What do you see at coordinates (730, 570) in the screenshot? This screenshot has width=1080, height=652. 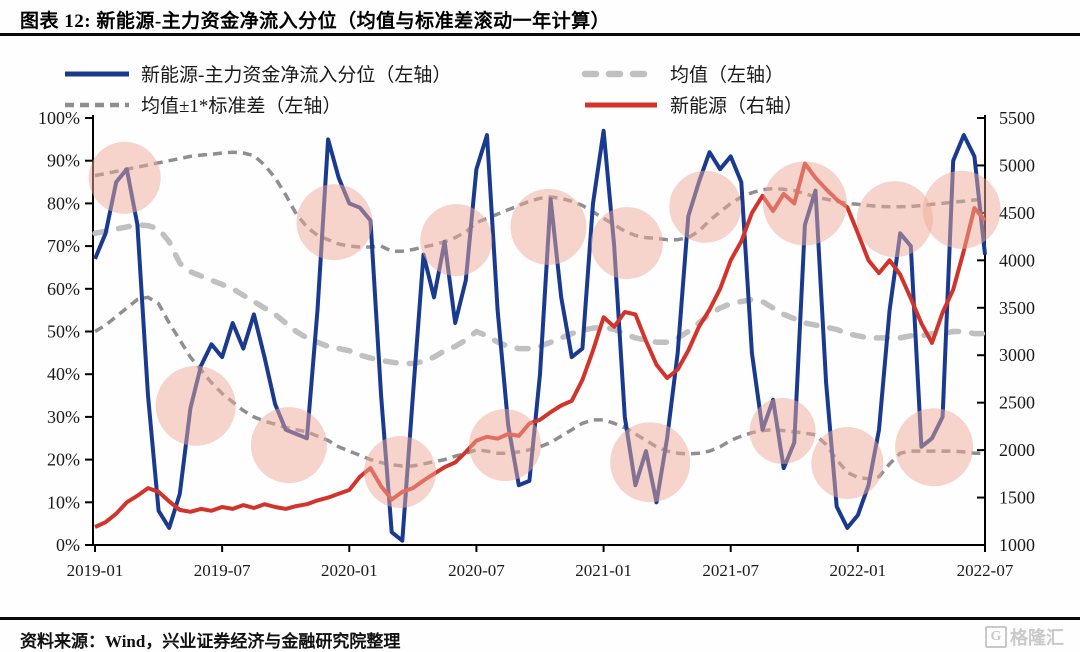 I see `x-axis-tick-label: 2021-07` at bounding box center [730, 570].